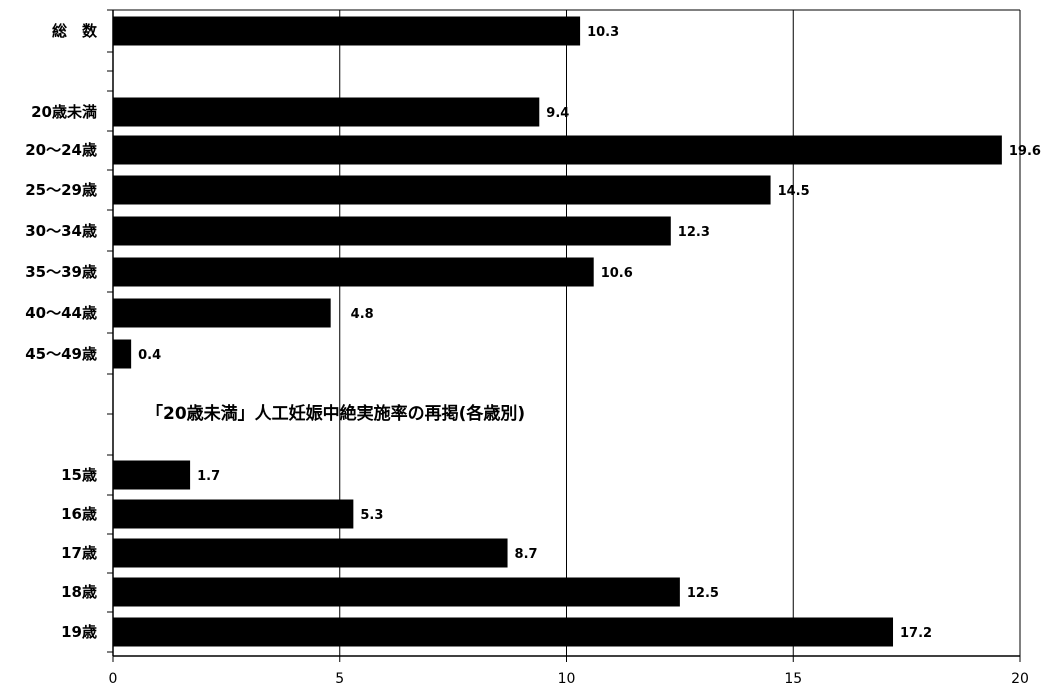  I want to click on value-label: 12.5, so click(703, 593).